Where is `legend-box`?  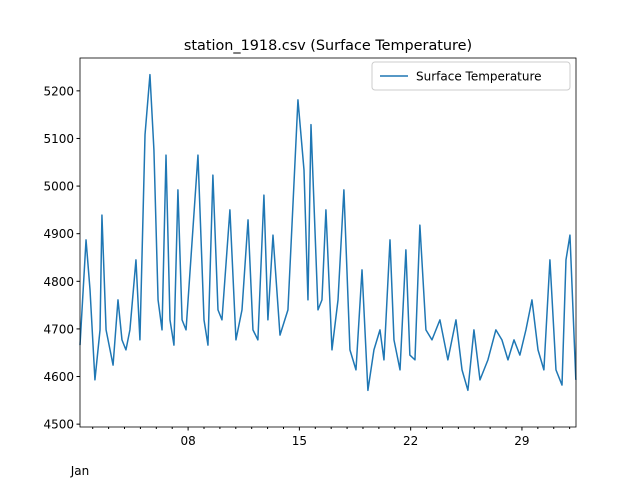 legend-box is located at coordinates (471, 76).